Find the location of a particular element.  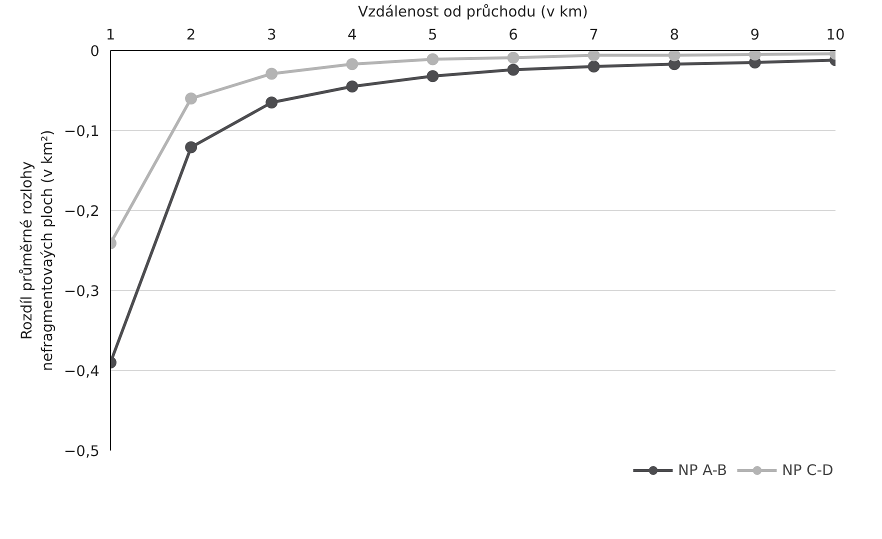

x-tick-label: 1 is located at coordinates (111, 35).